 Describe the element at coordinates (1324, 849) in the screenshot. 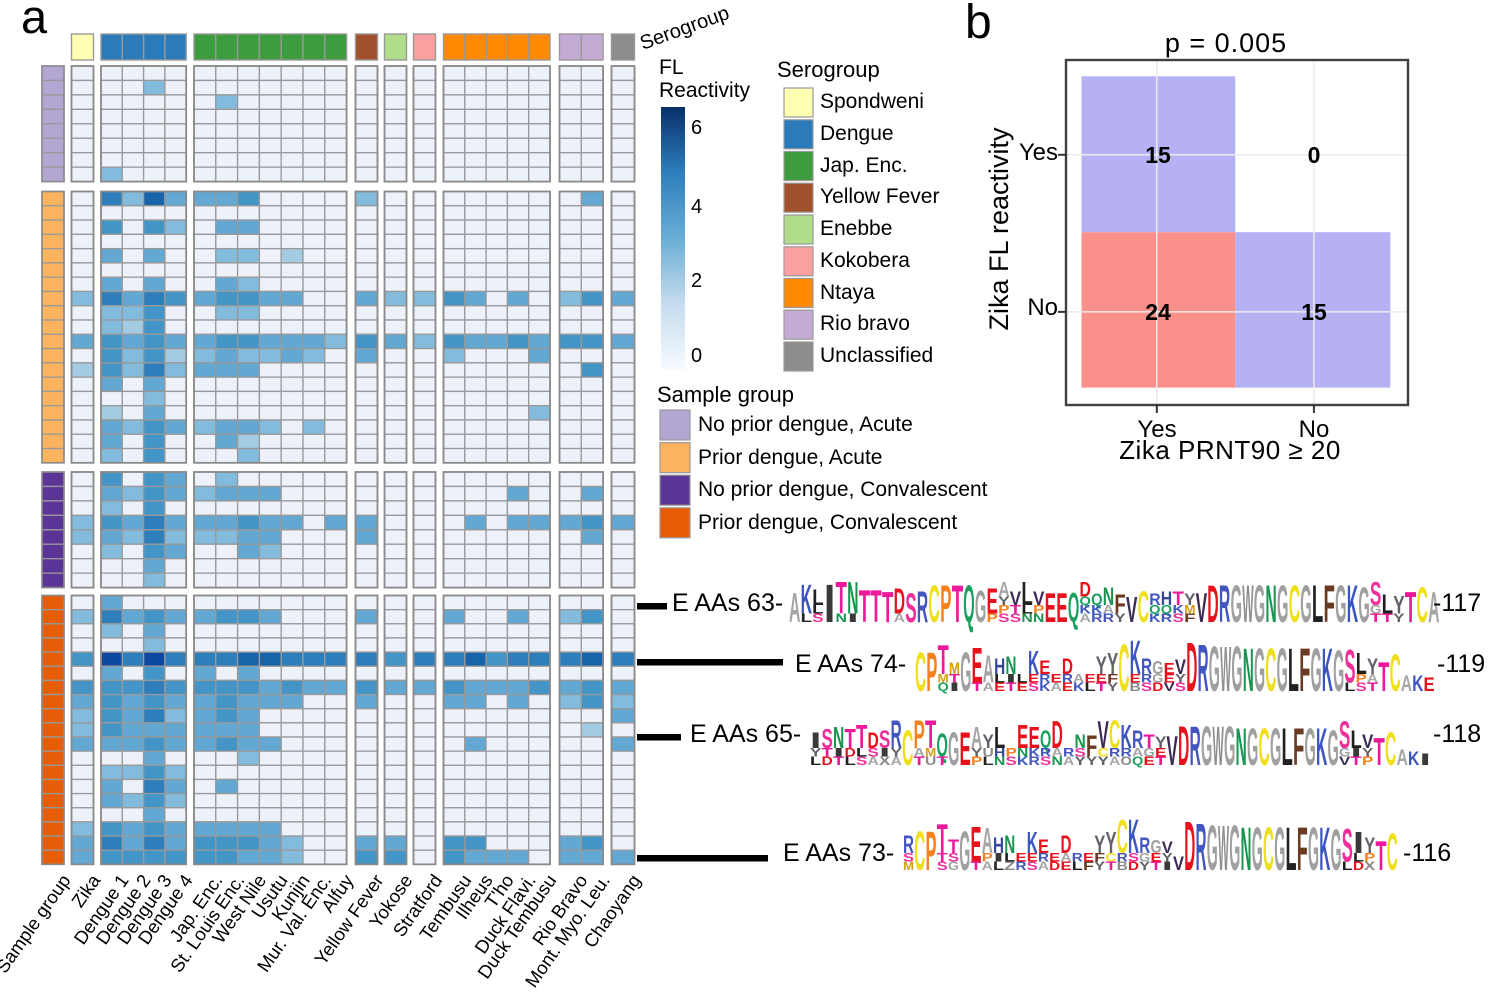

I see `svg-text: K` at that location.